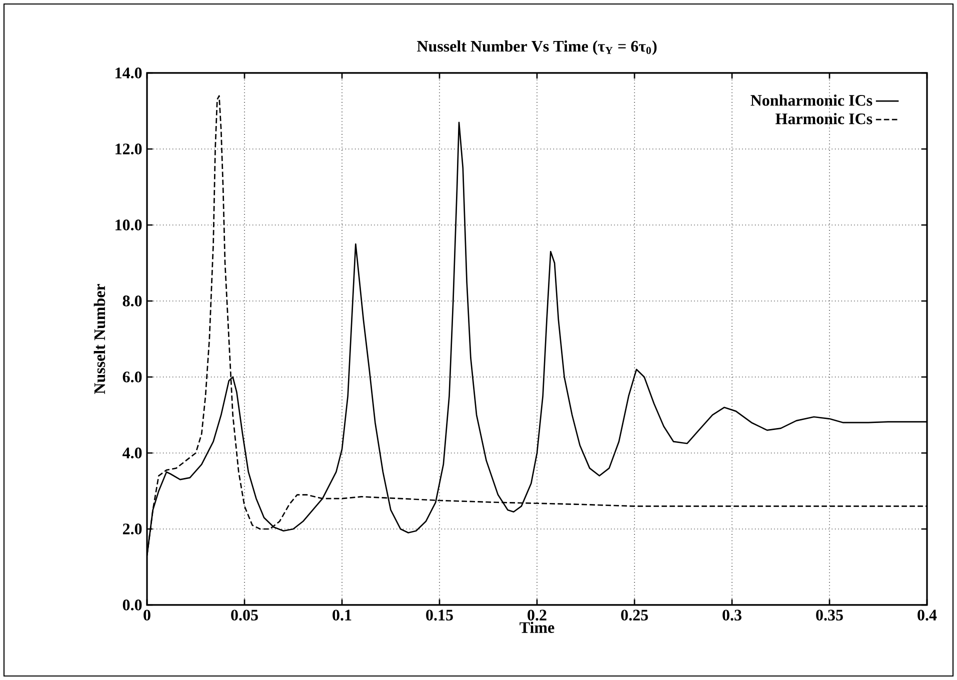 The image size is (957, 680). I want to click on x-axis-title: Time, so click(537, 627).